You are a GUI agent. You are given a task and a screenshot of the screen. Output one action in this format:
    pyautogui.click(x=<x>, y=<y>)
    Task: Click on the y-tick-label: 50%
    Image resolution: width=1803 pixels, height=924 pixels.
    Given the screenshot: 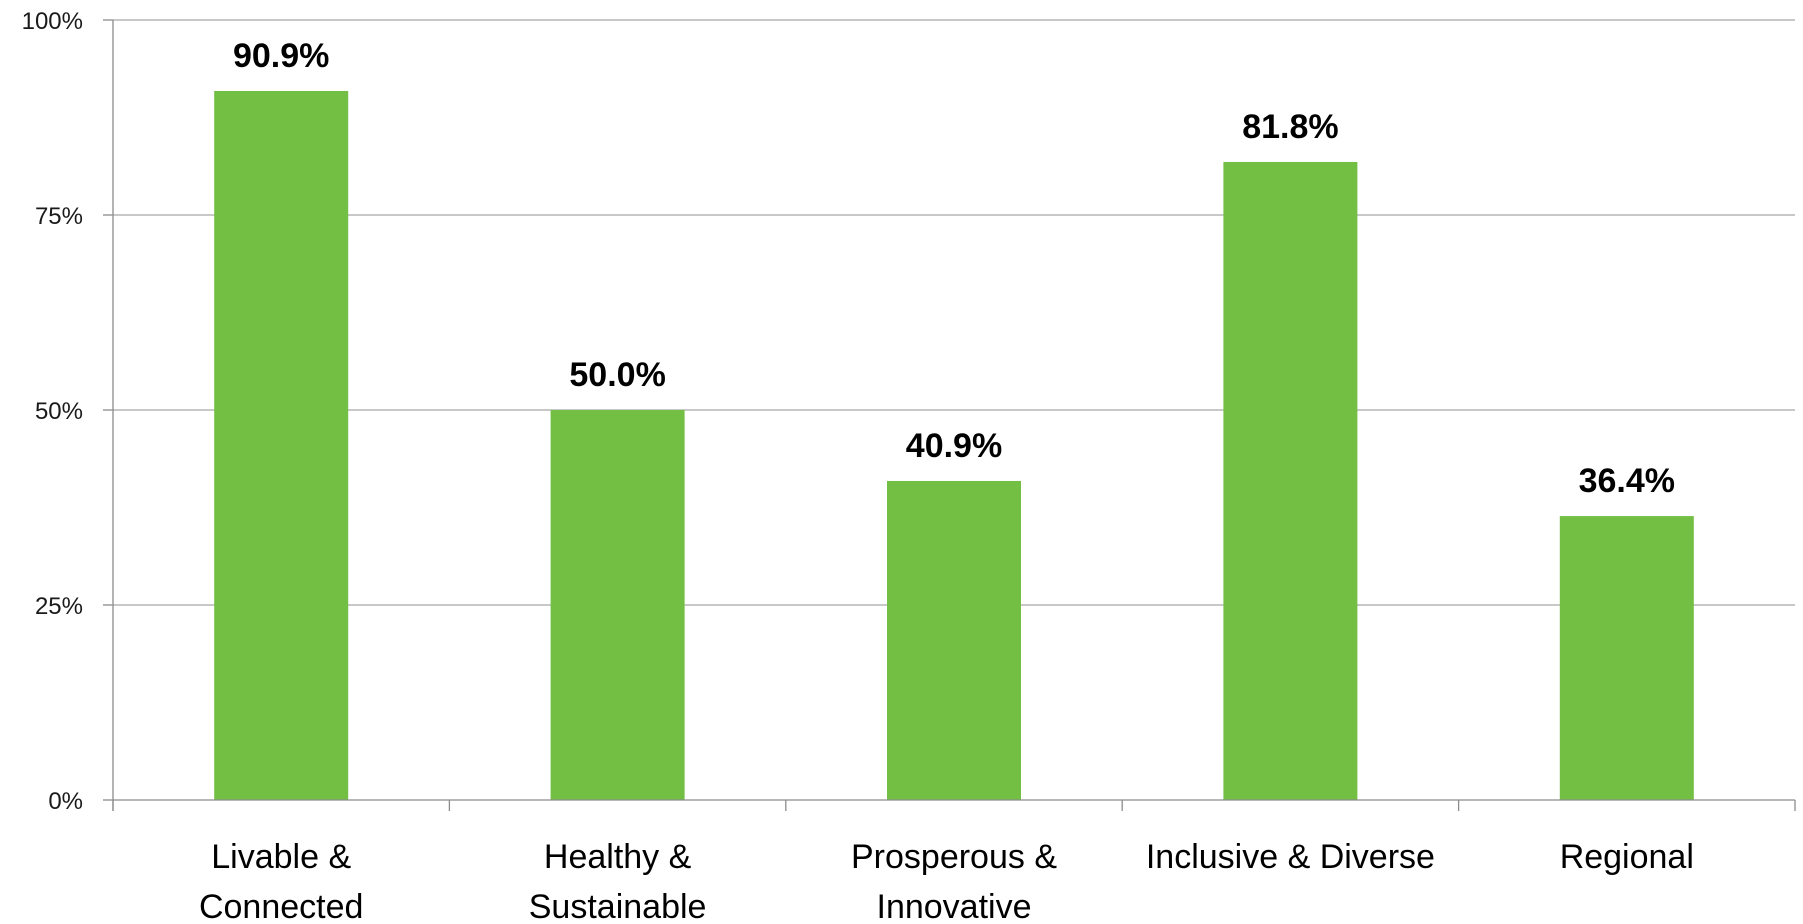 What is the action you would take?
    pyautogui.click(x=59, y=411)
    